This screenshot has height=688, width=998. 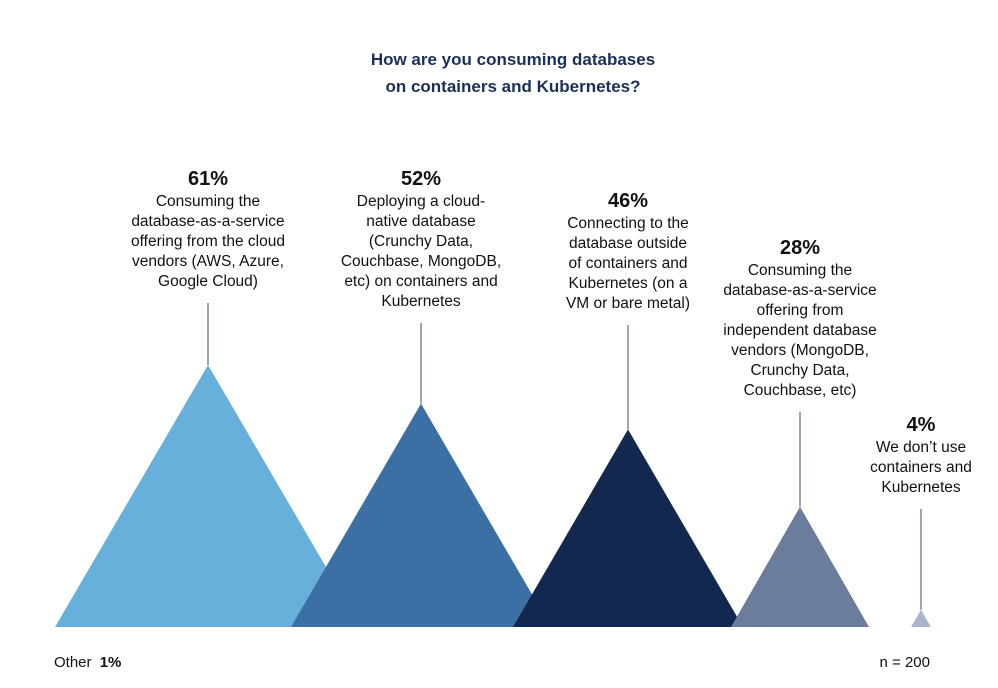 What do you see at coordinates (208, 261) in the screenshot?
I see `category-label-line: vendors (AWS, Azure,` at bounding box center [208, 261].